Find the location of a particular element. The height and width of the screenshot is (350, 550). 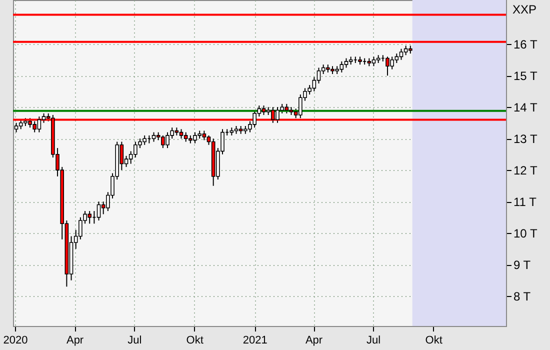

y-axis-title: XXP is located at coordinates (524, 9).